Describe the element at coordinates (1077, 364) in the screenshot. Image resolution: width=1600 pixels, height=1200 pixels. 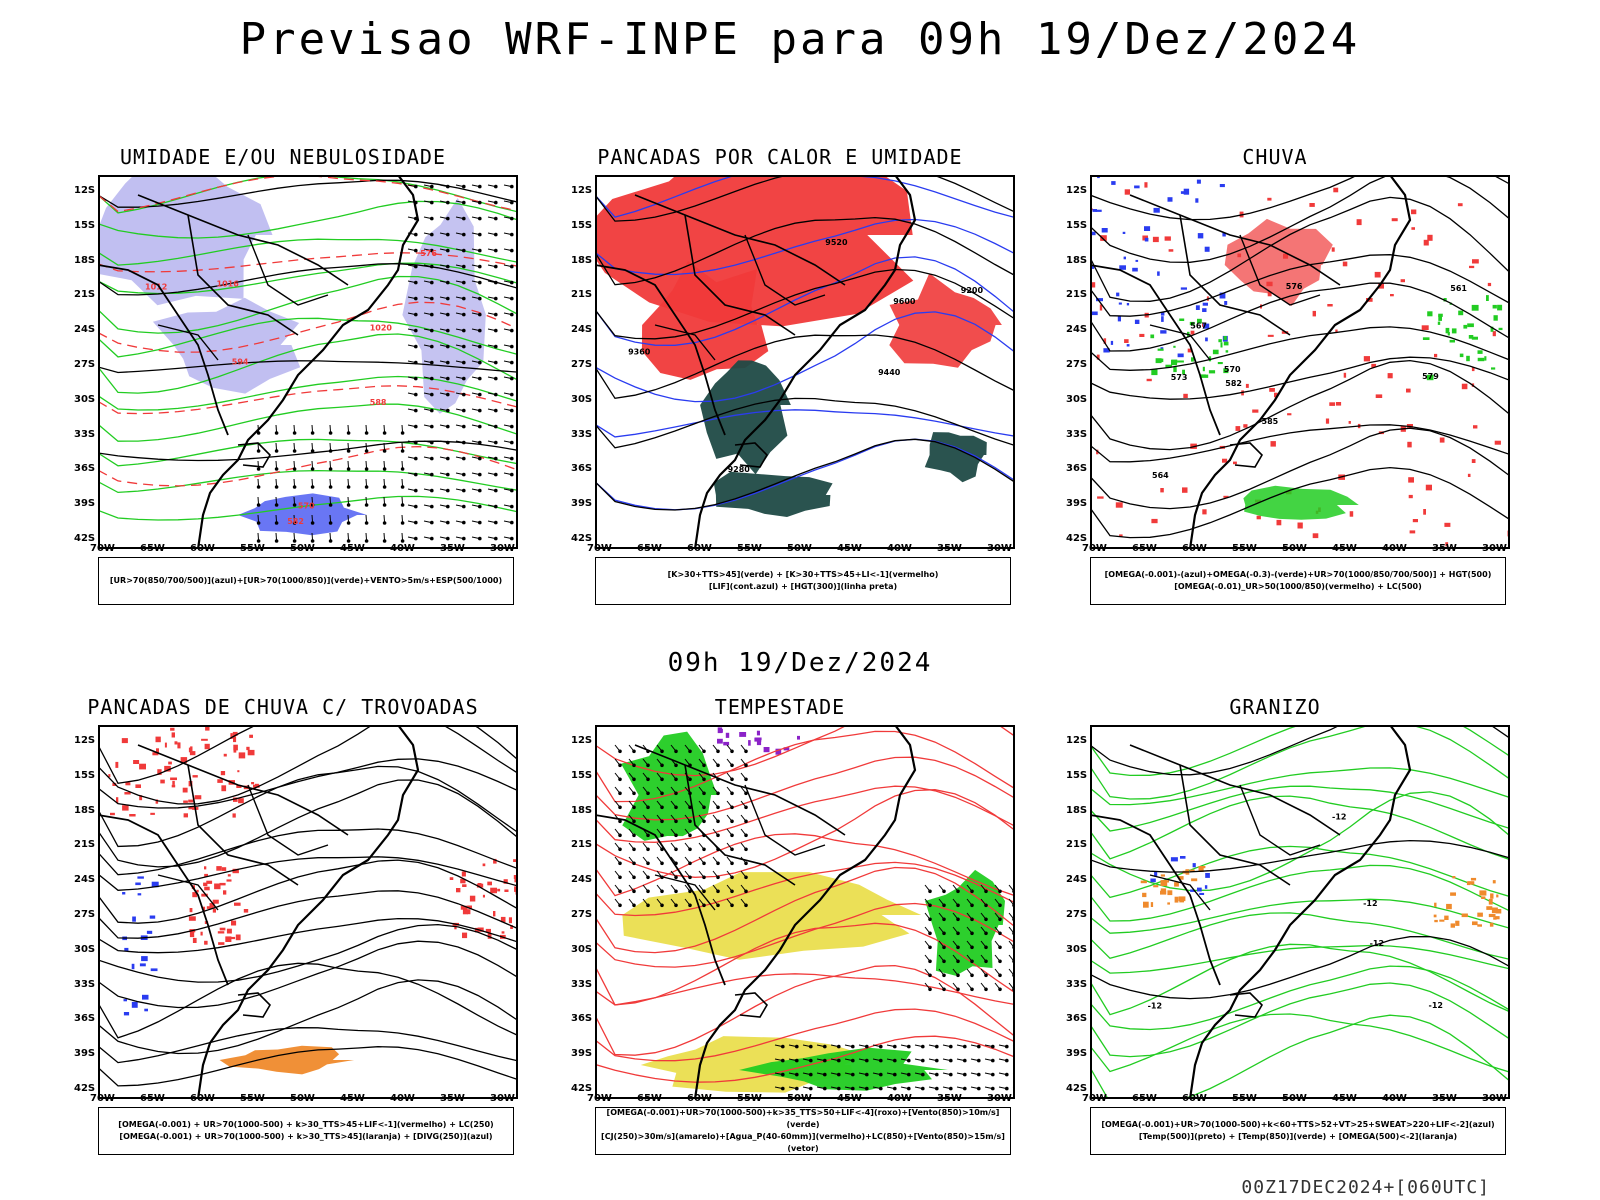
I see `lat-tick-label: 27S` at that location.